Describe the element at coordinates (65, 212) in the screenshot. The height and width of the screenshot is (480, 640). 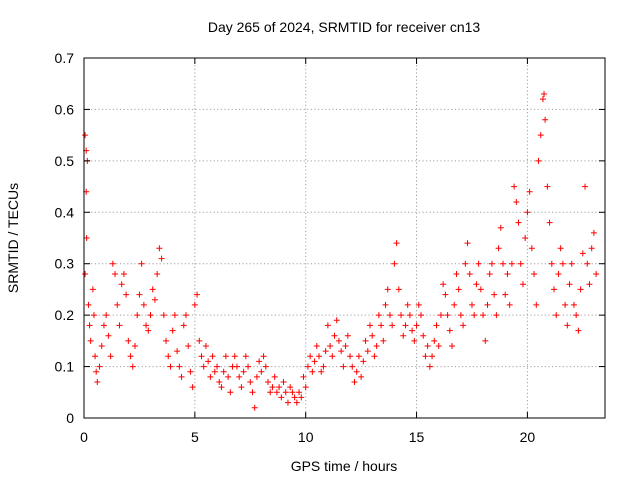
I see `y-tick-label: 0.4` at that location.